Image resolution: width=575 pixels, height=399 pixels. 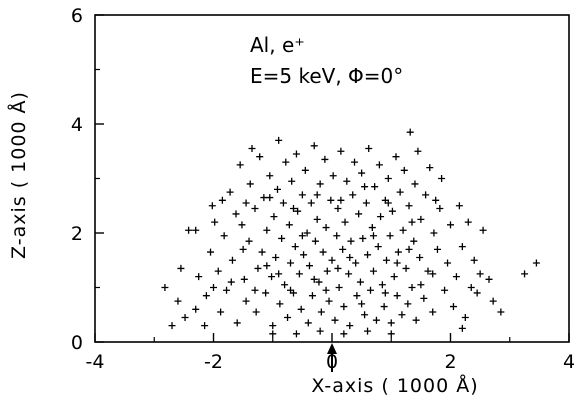 What do you see at coordinates (77, 16) in the screenshot?
I see `y-tick-label: 6` at bounding box center [77, 16].